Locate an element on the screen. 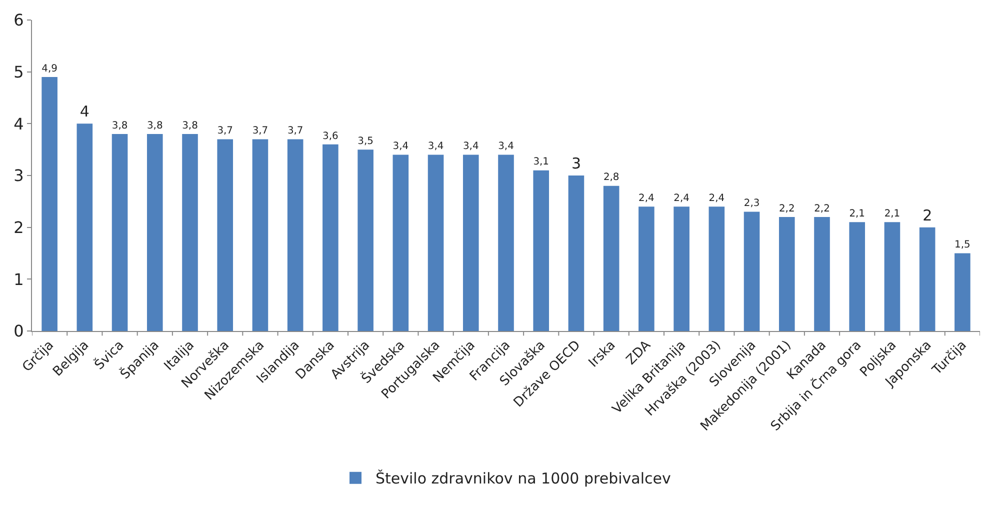  data-label: 1,5 is located at coordinates (962, 245).